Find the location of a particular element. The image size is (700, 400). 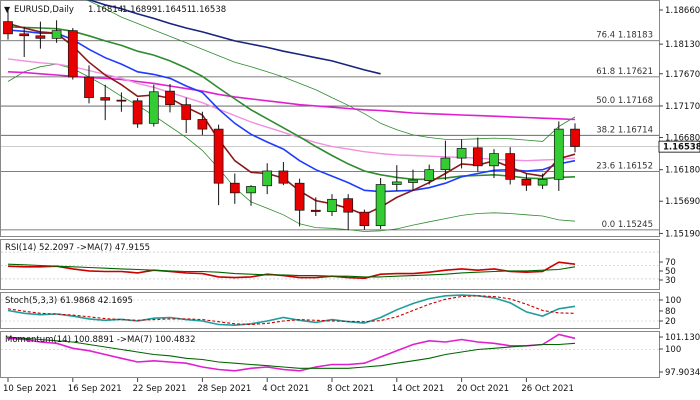

ohlc-open: 1.16814 is located at coordinates (105, 10).